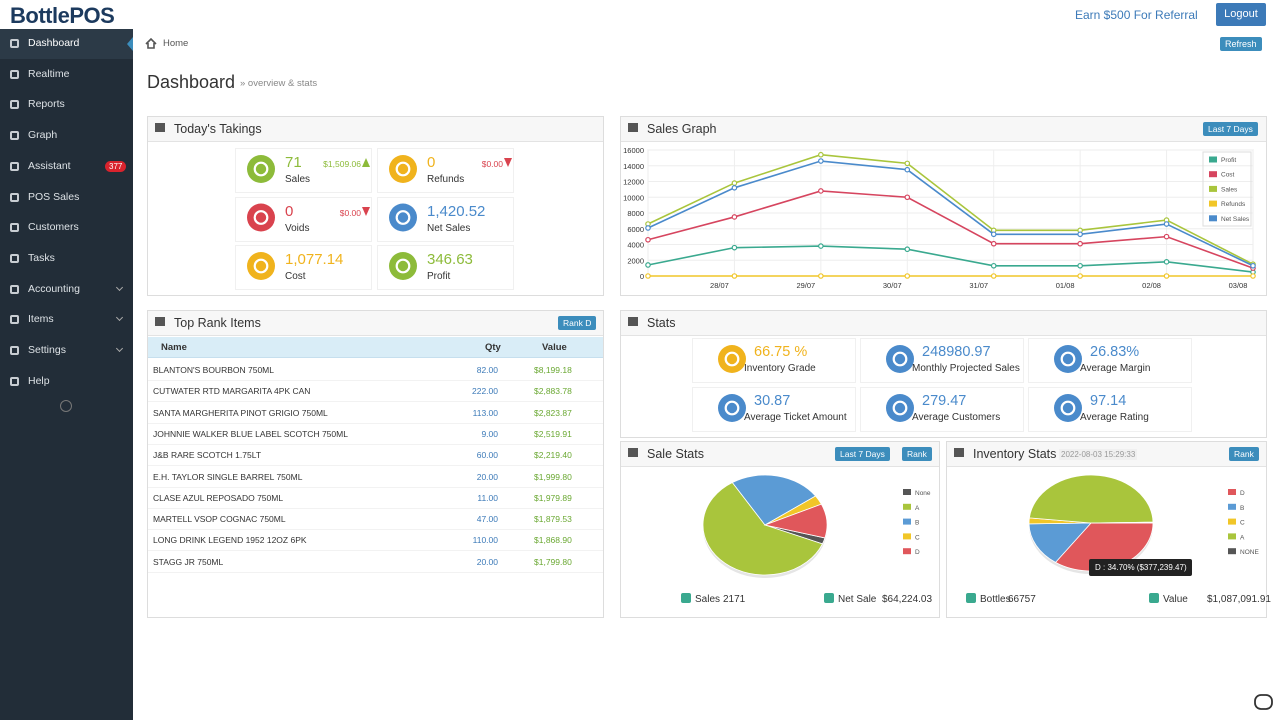 This screenshot has width=1280, height=720. I want to click on item-value: $1,979.89, so click(553, 497).